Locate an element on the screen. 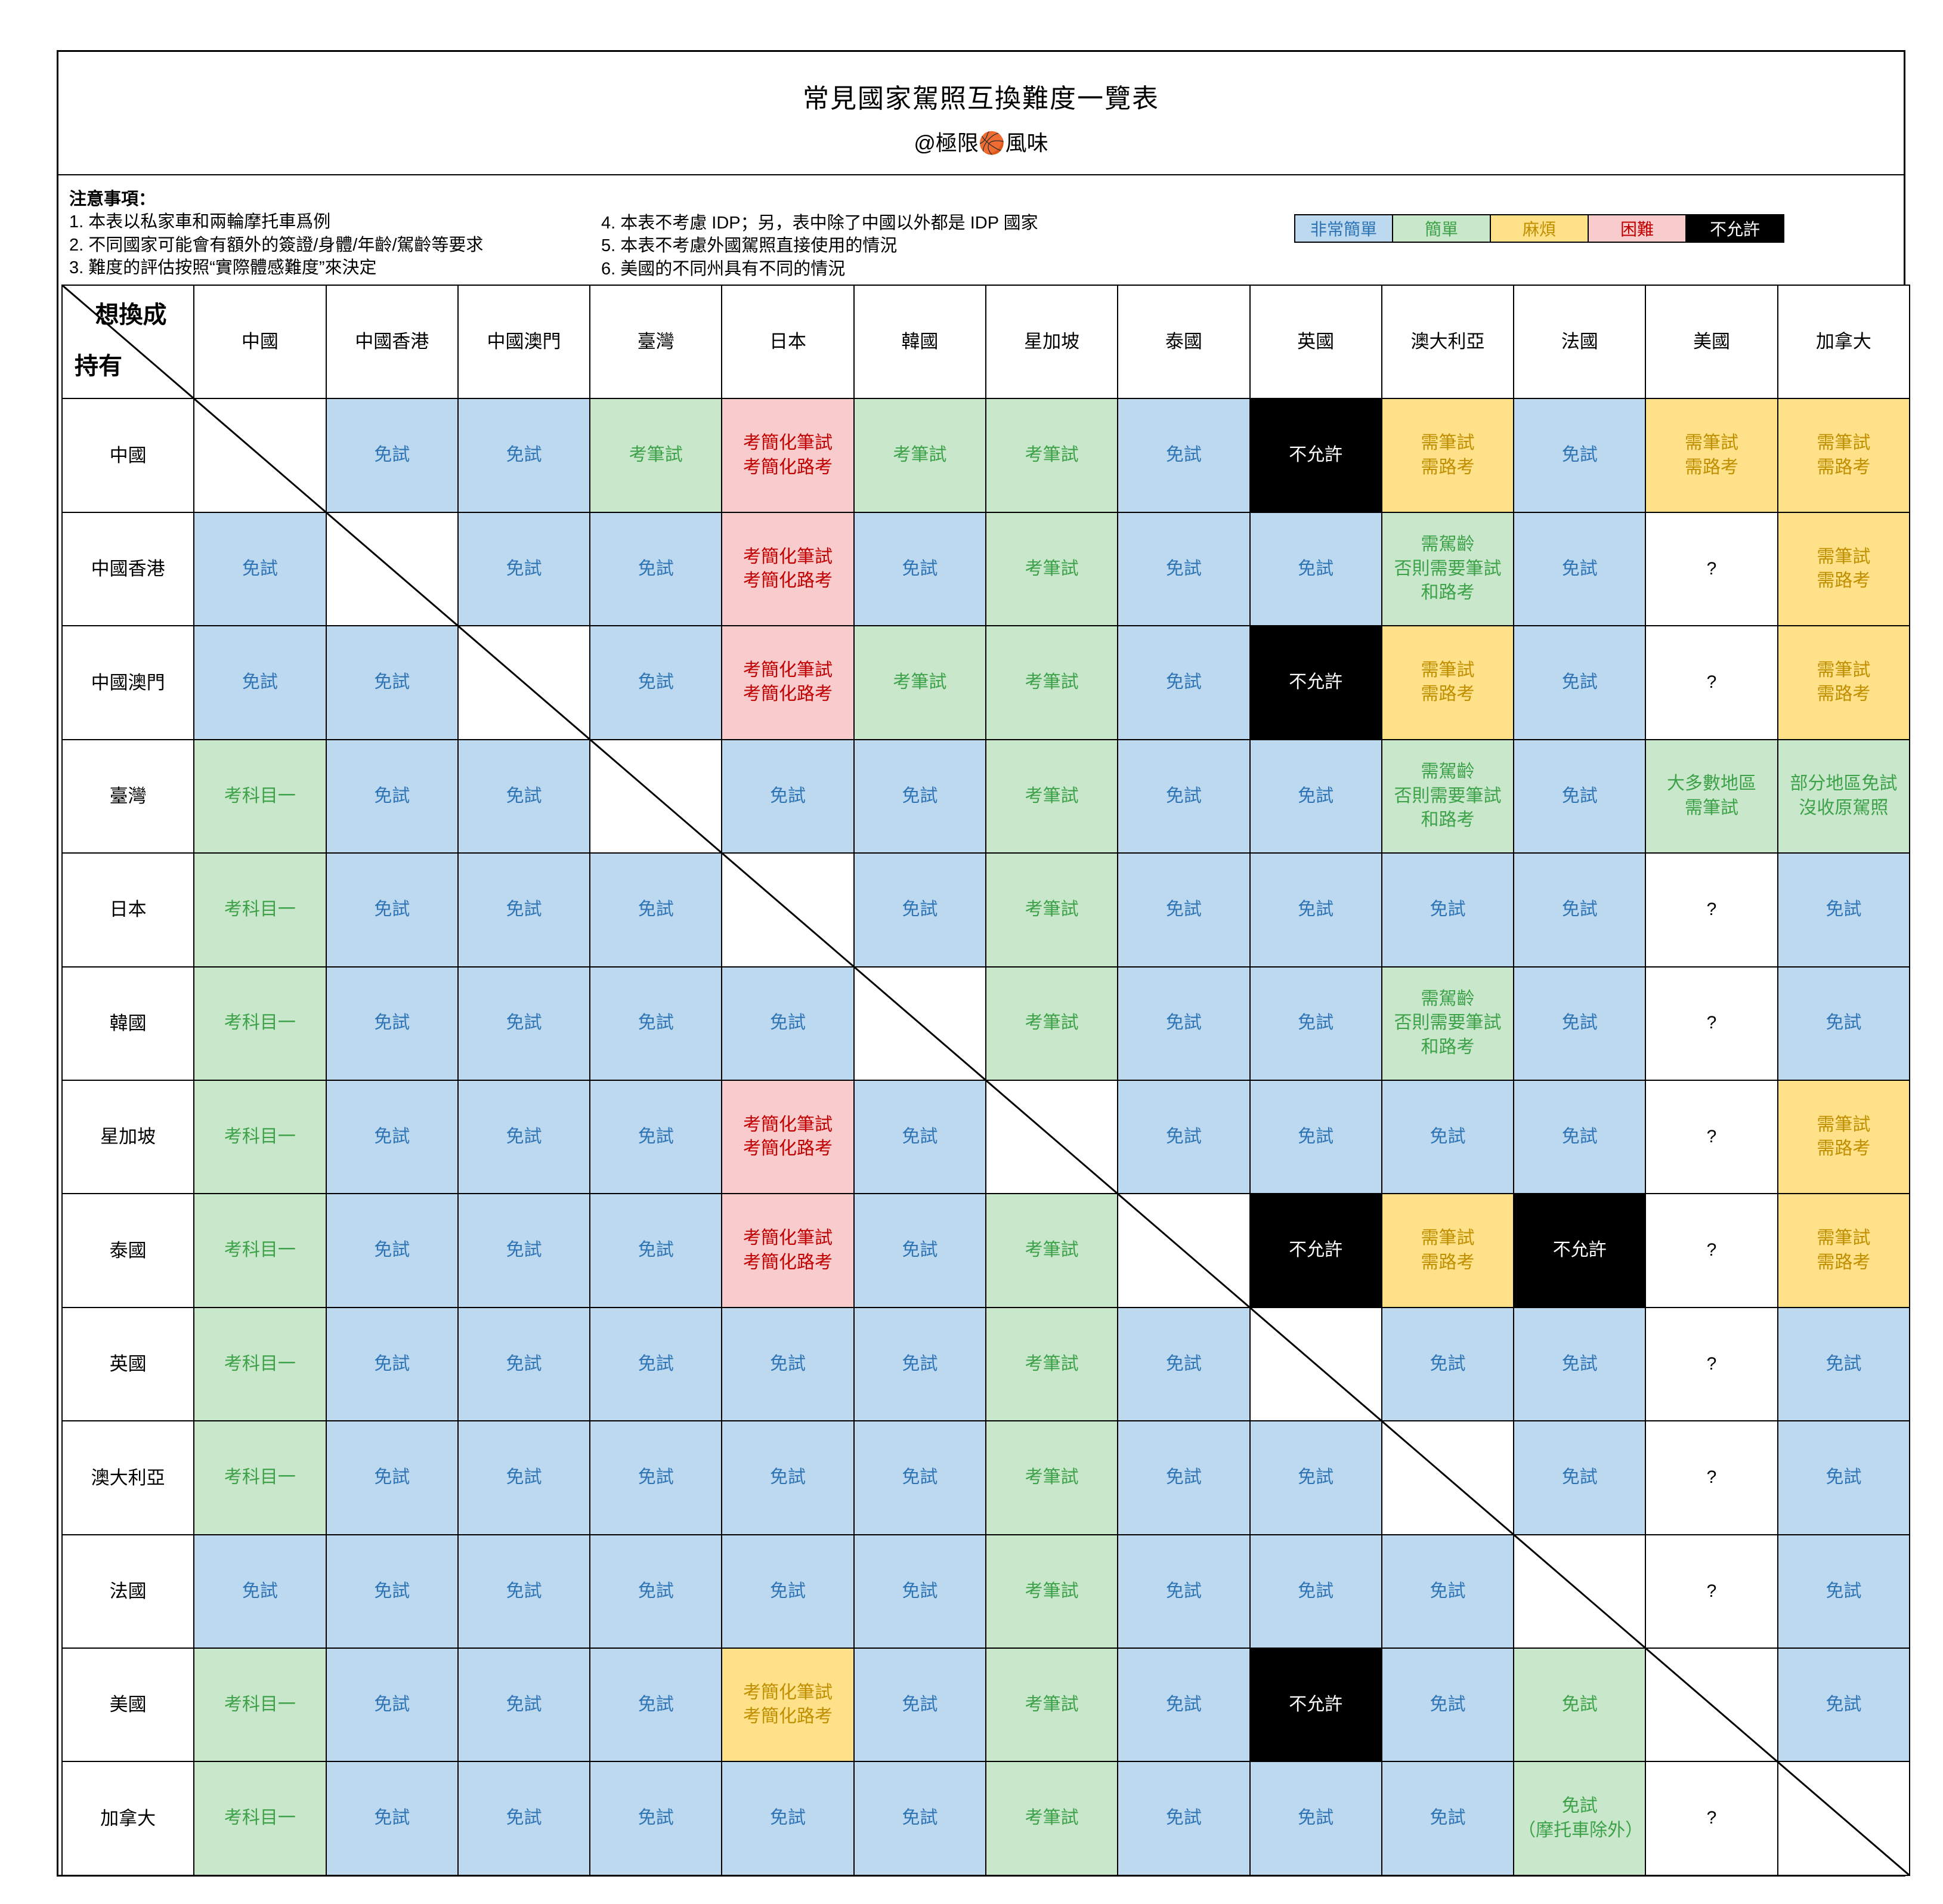  matrix-cell: 大多數地區 需筆試 is located at coordinates (1711, 796).